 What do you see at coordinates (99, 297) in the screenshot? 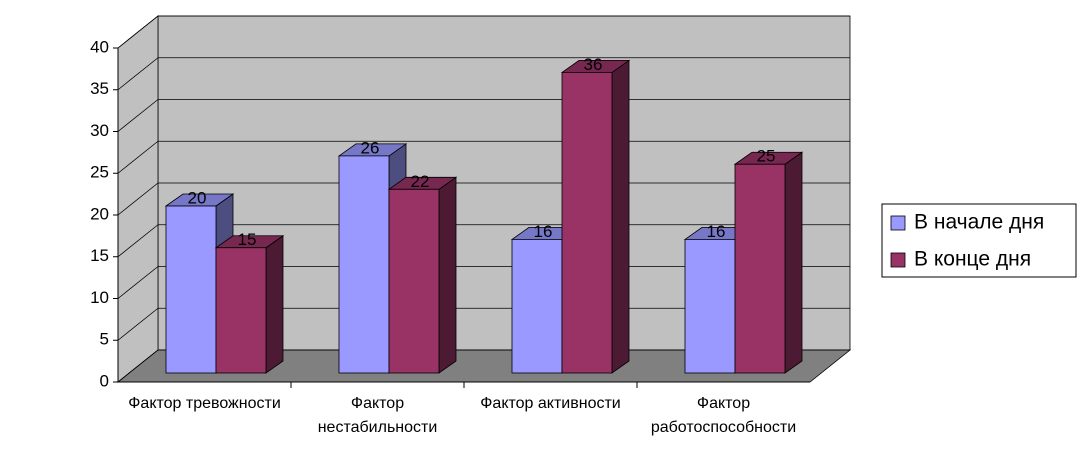
I see `y-tick-label: 10` at bounding box center [99, 297].